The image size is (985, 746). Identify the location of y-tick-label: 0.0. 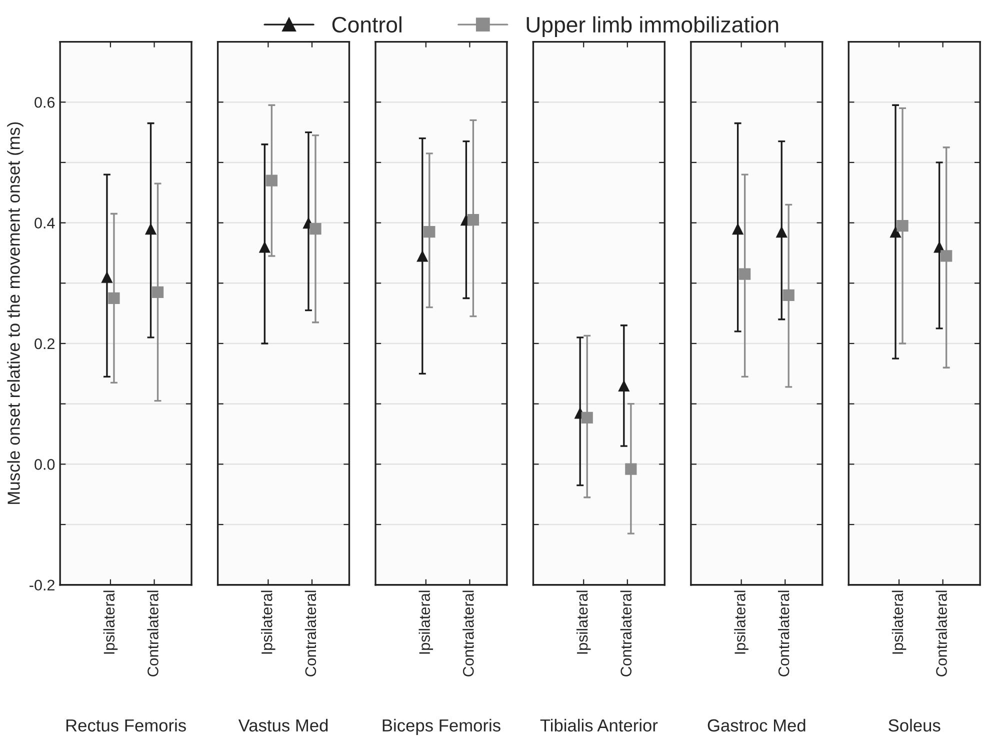
(44, 464).